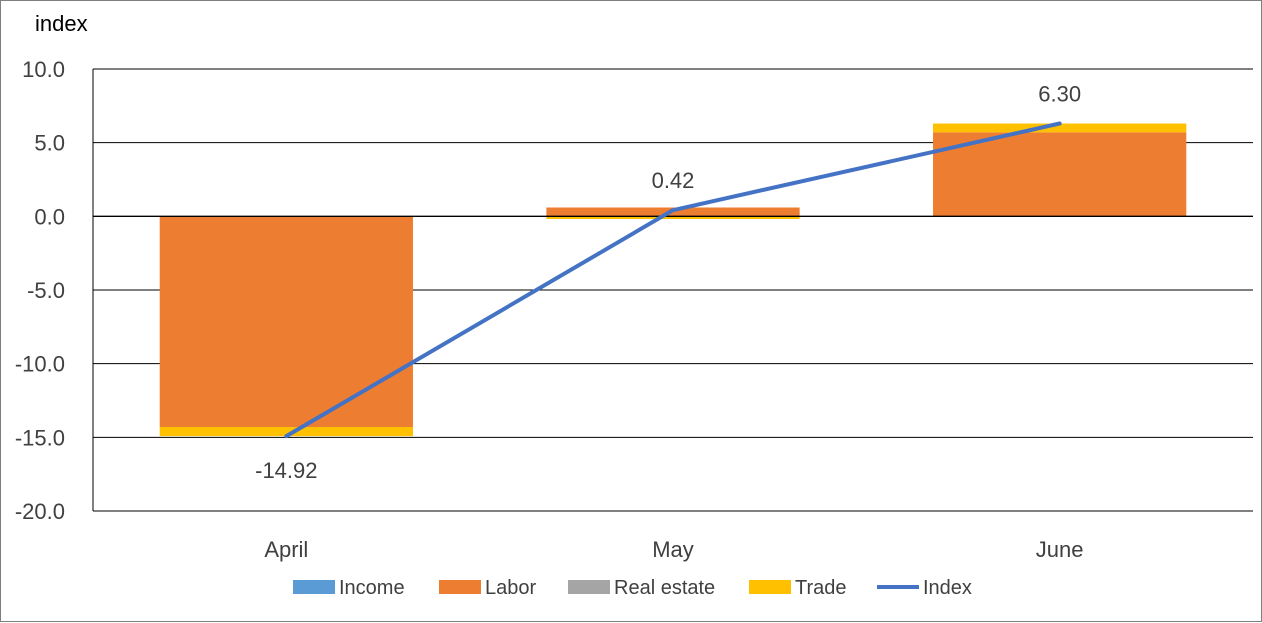 The image size is (1262, 623). I want to click on bar-trade-april, so click(286, 432).